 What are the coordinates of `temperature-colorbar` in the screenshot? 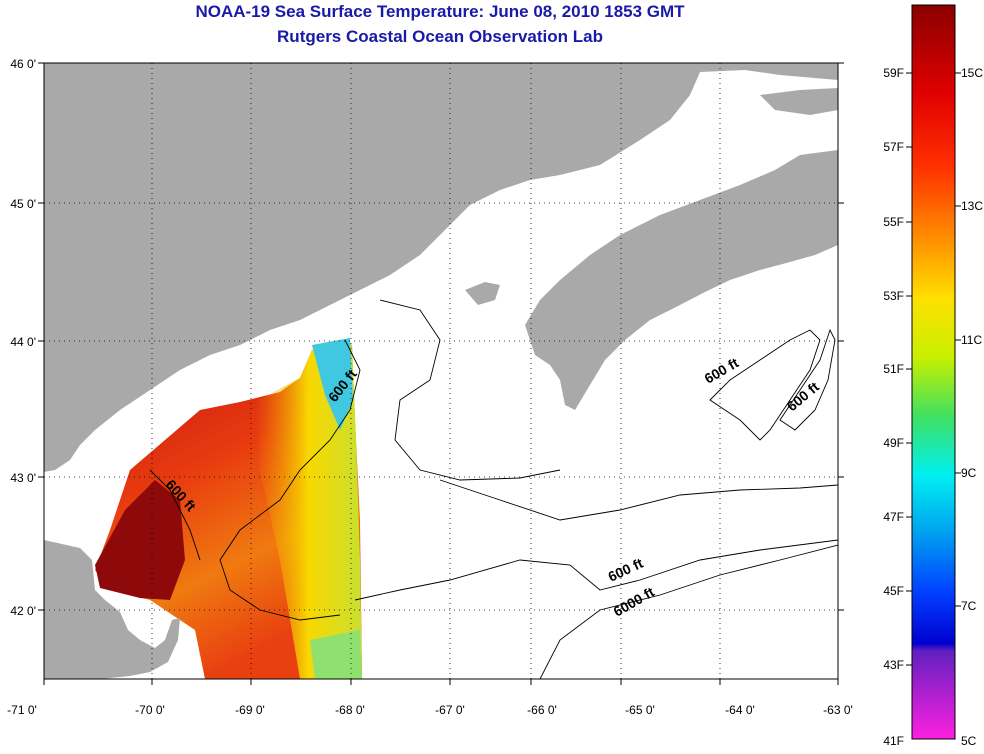 It's located at (933, 372).